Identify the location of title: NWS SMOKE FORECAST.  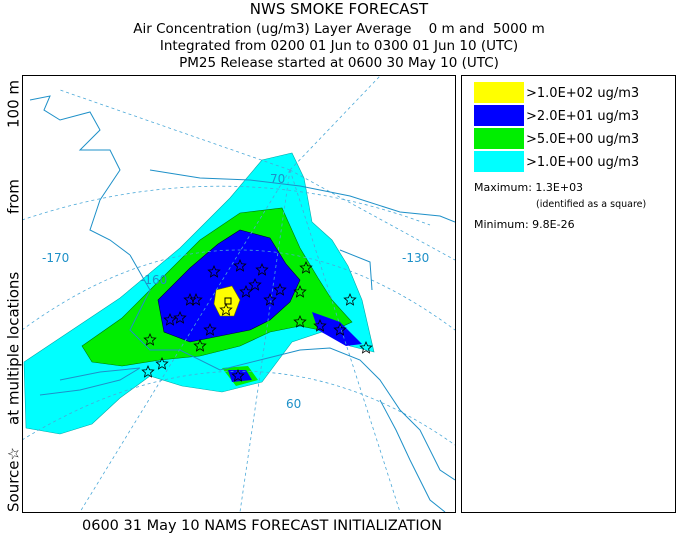
(339, 9).